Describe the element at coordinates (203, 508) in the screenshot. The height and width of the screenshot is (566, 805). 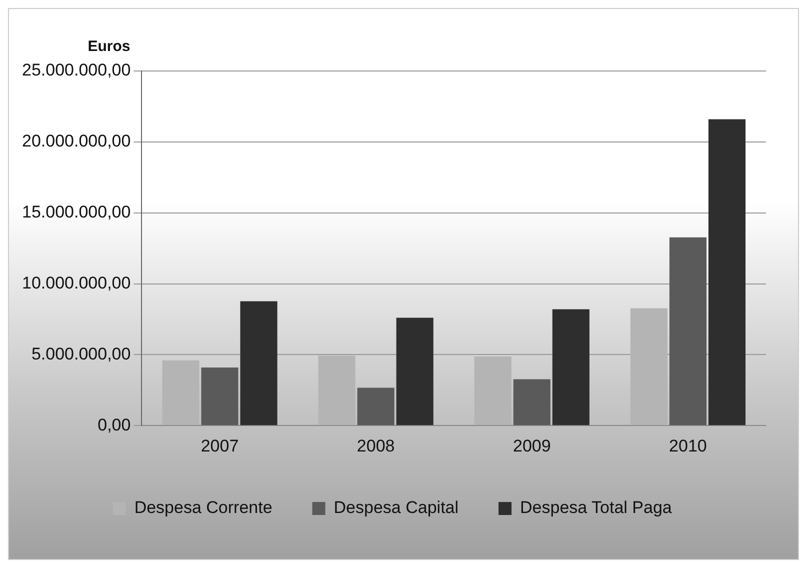
I see `legend-label: Despesa Corrente` at that location.